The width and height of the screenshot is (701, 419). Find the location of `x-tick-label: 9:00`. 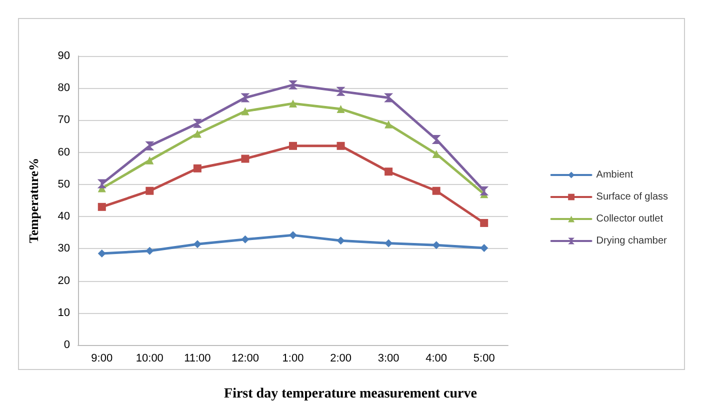

x-tick-label: 9:00 is located at coordinates (102, 358).